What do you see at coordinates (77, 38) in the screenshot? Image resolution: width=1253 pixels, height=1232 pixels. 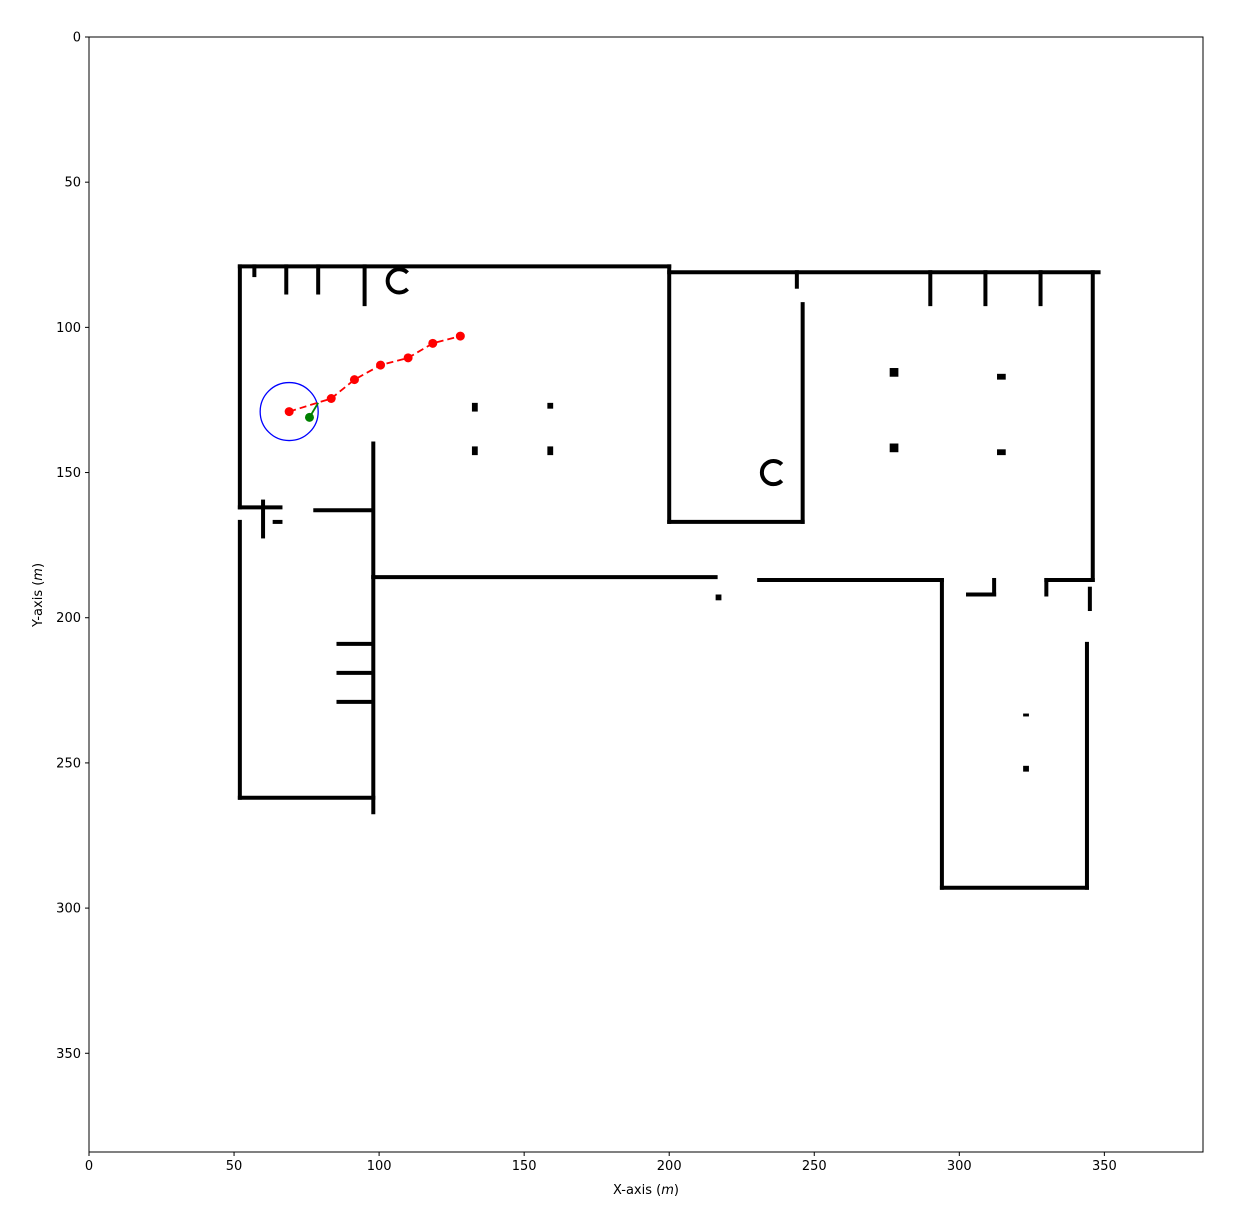 I see `y-tick-label: 0` at bounding box center [77, 38].